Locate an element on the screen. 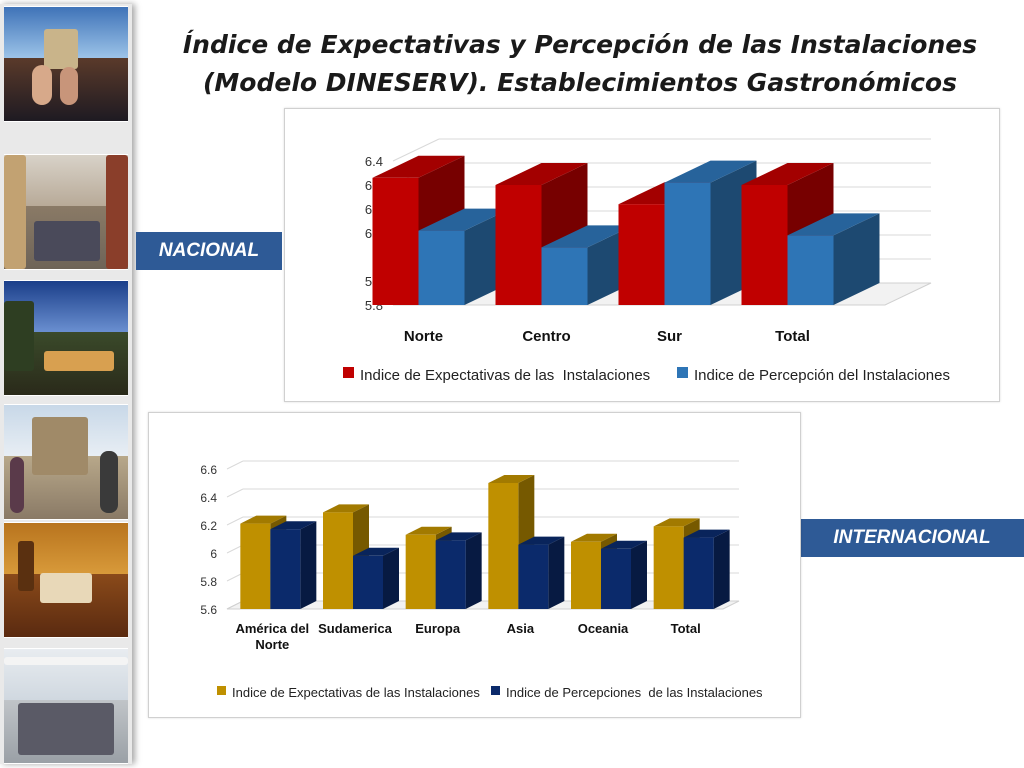 The image size is (1024, 768). photo-strip is located at coordinates (66, 384).